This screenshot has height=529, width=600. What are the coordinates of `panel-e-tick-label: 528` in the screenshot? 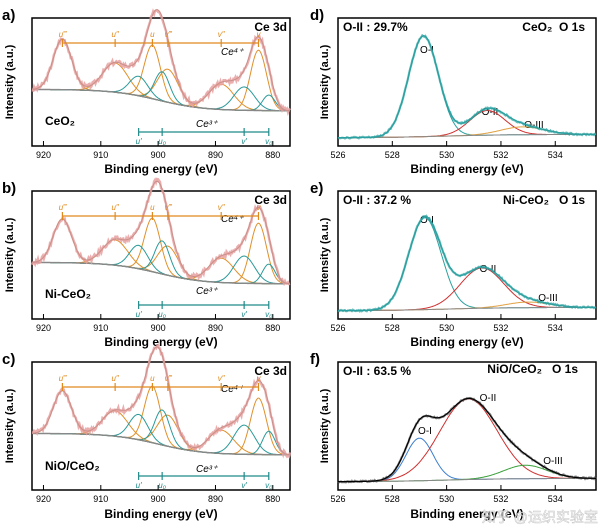 It's located at (392, 328).